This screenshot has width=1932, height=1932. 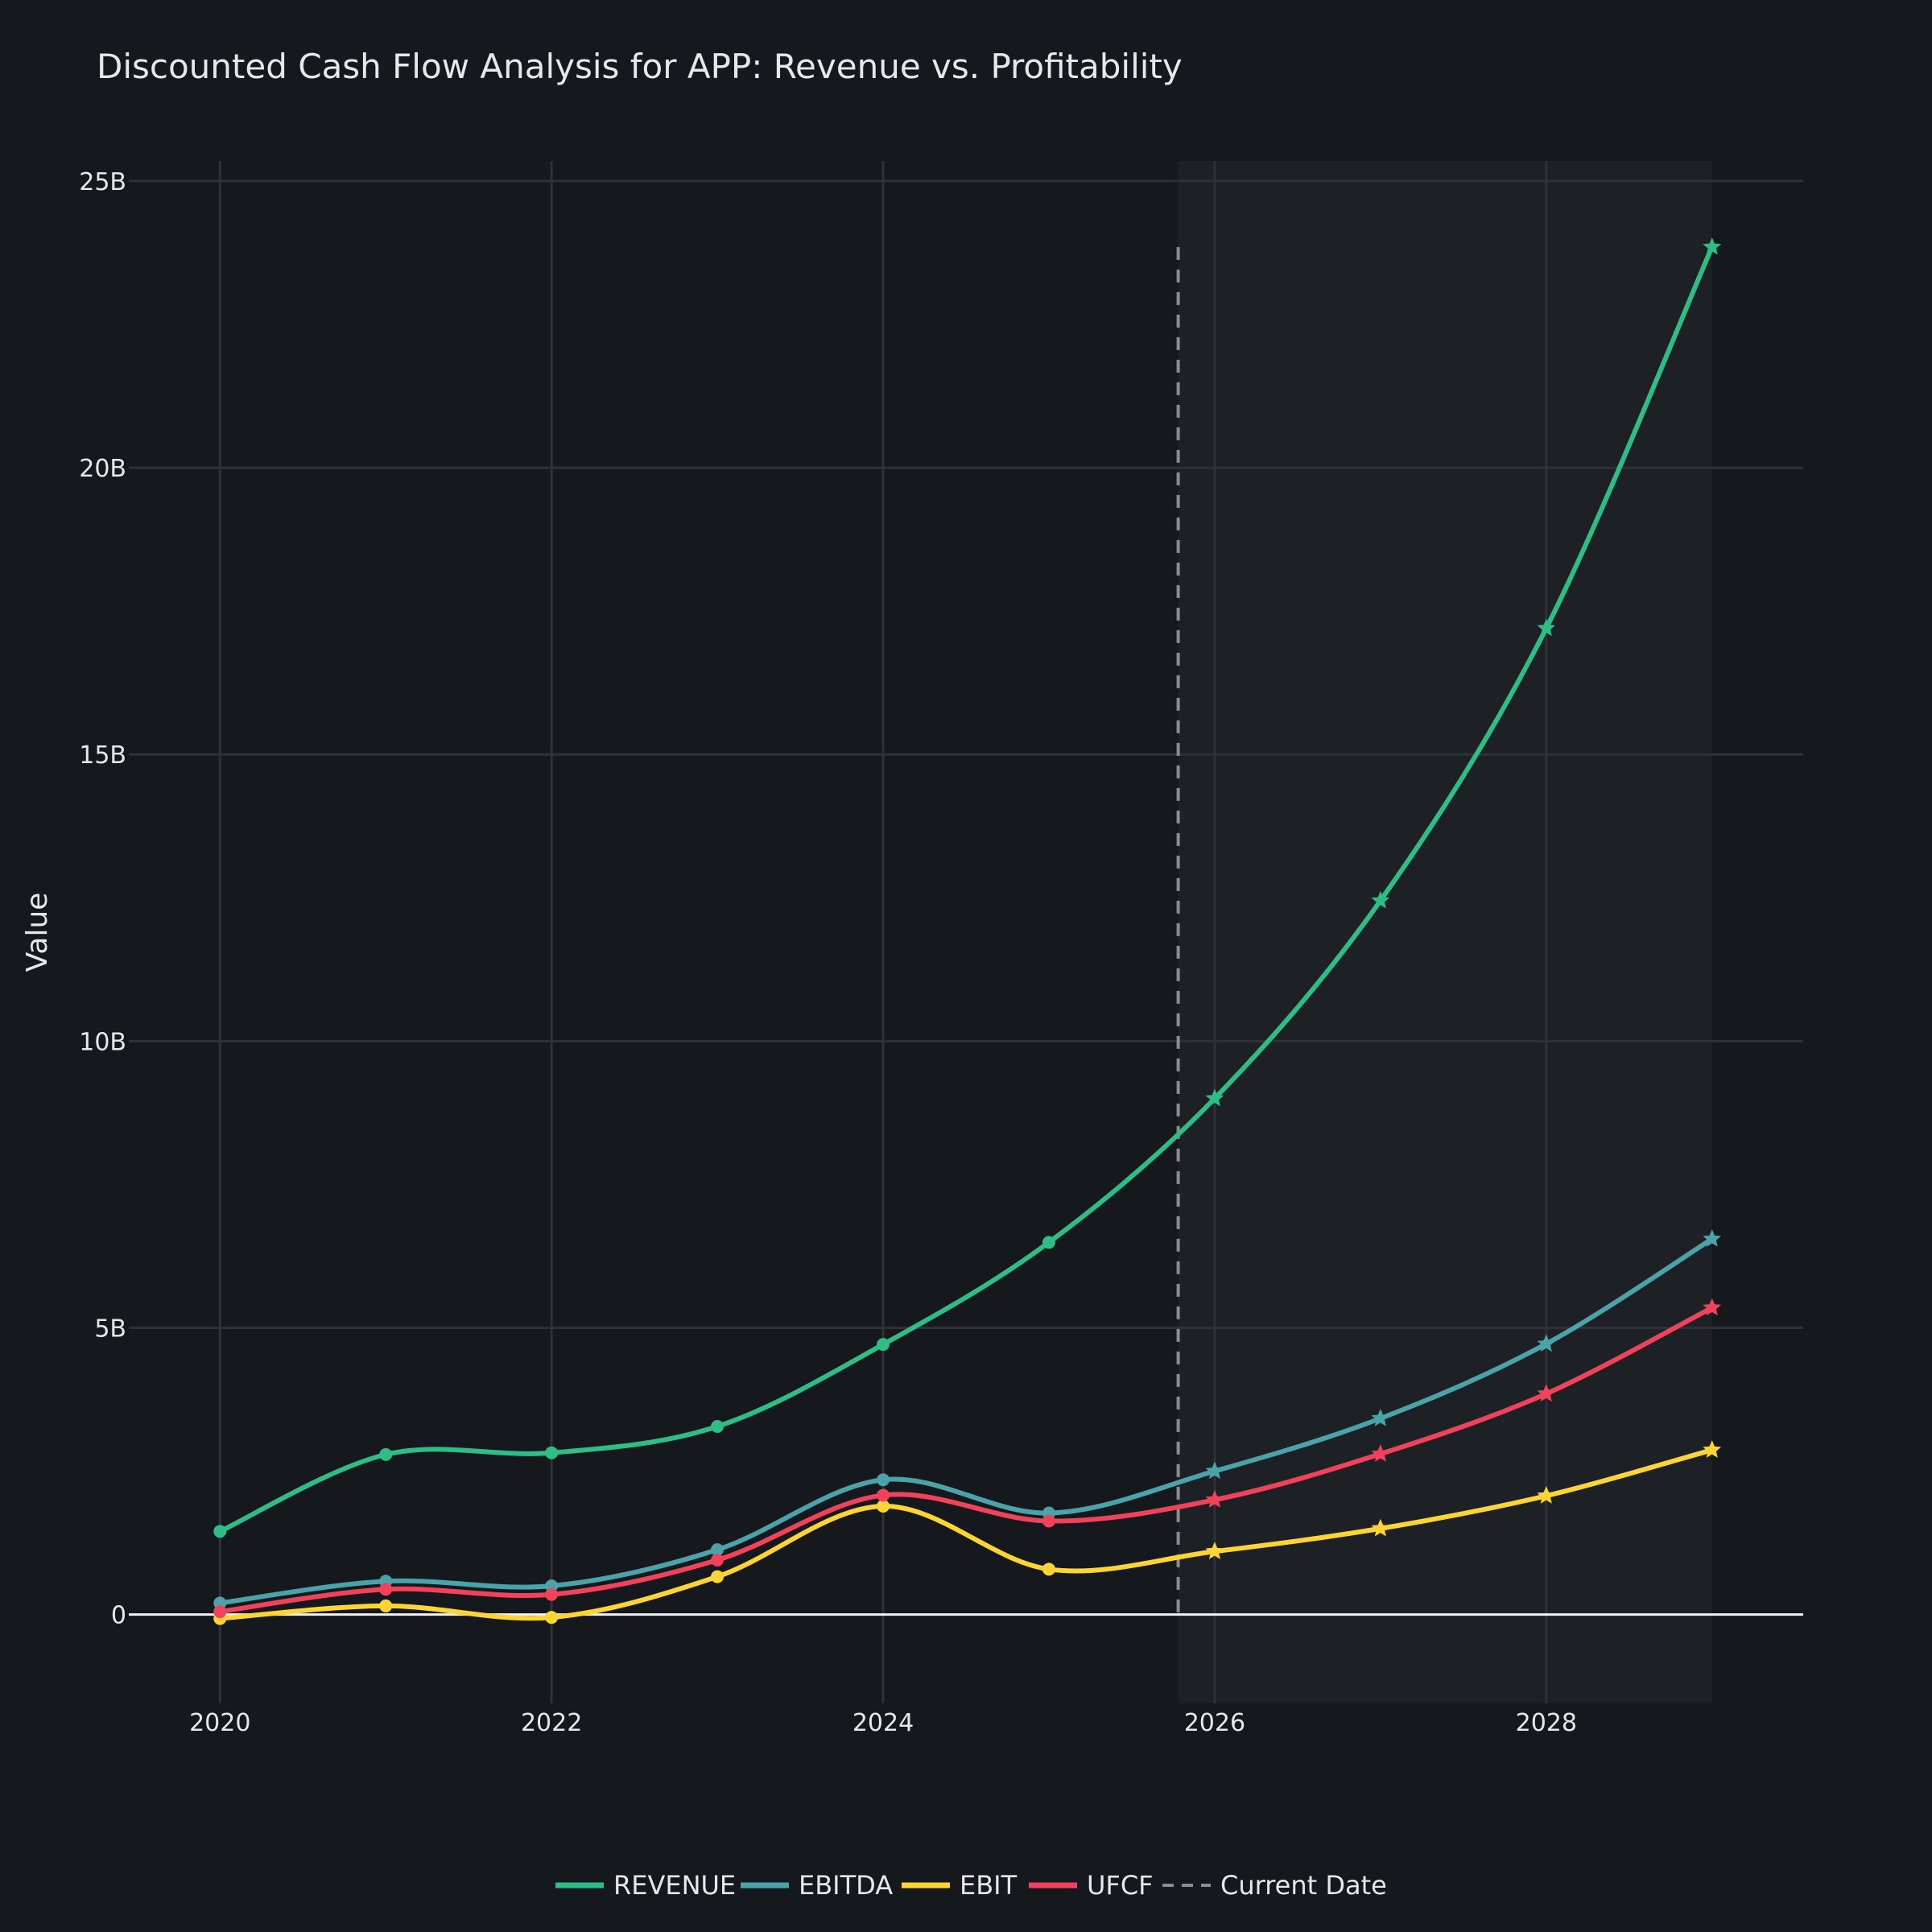 What do you see at coordinates (102, 469) in the screenshot?
I see `y-tick-label: 20B` at bounding box center [102, 469].